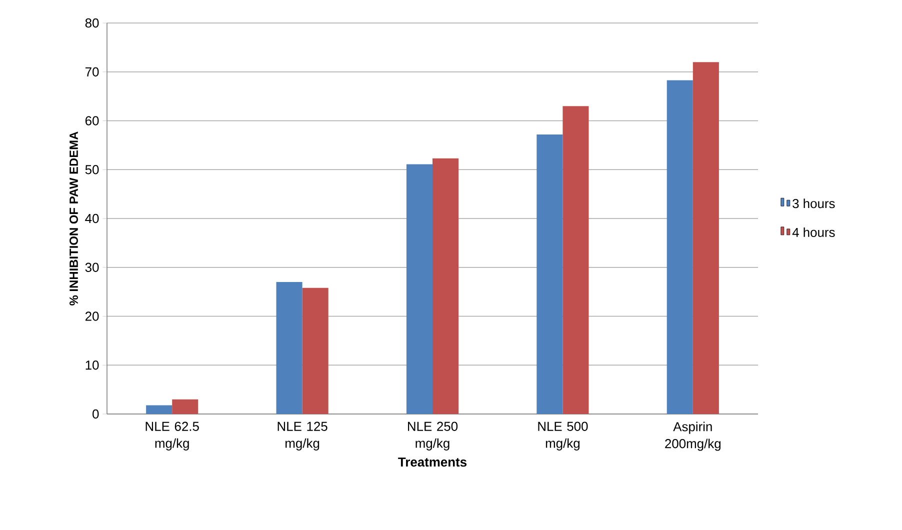  What do you see at coordinates (563, 436) in the screenshot?
I see `x-tick-label: NLE 500 mg/kg` at bounding box center [563, 436].